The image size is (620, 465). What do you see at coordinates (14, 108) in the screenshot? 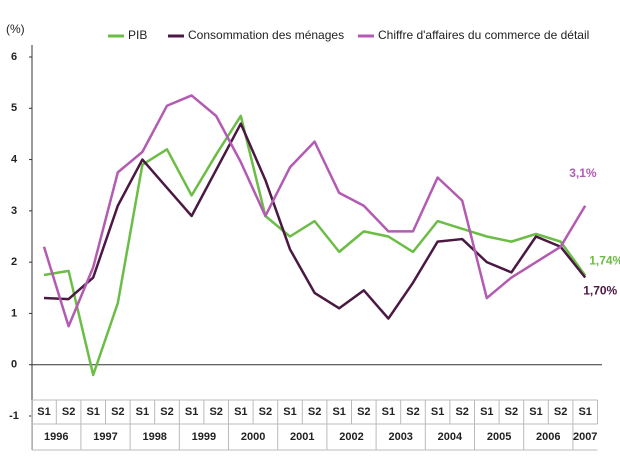
I see `y-tick-label: 5` at bounding box center [14, 108].